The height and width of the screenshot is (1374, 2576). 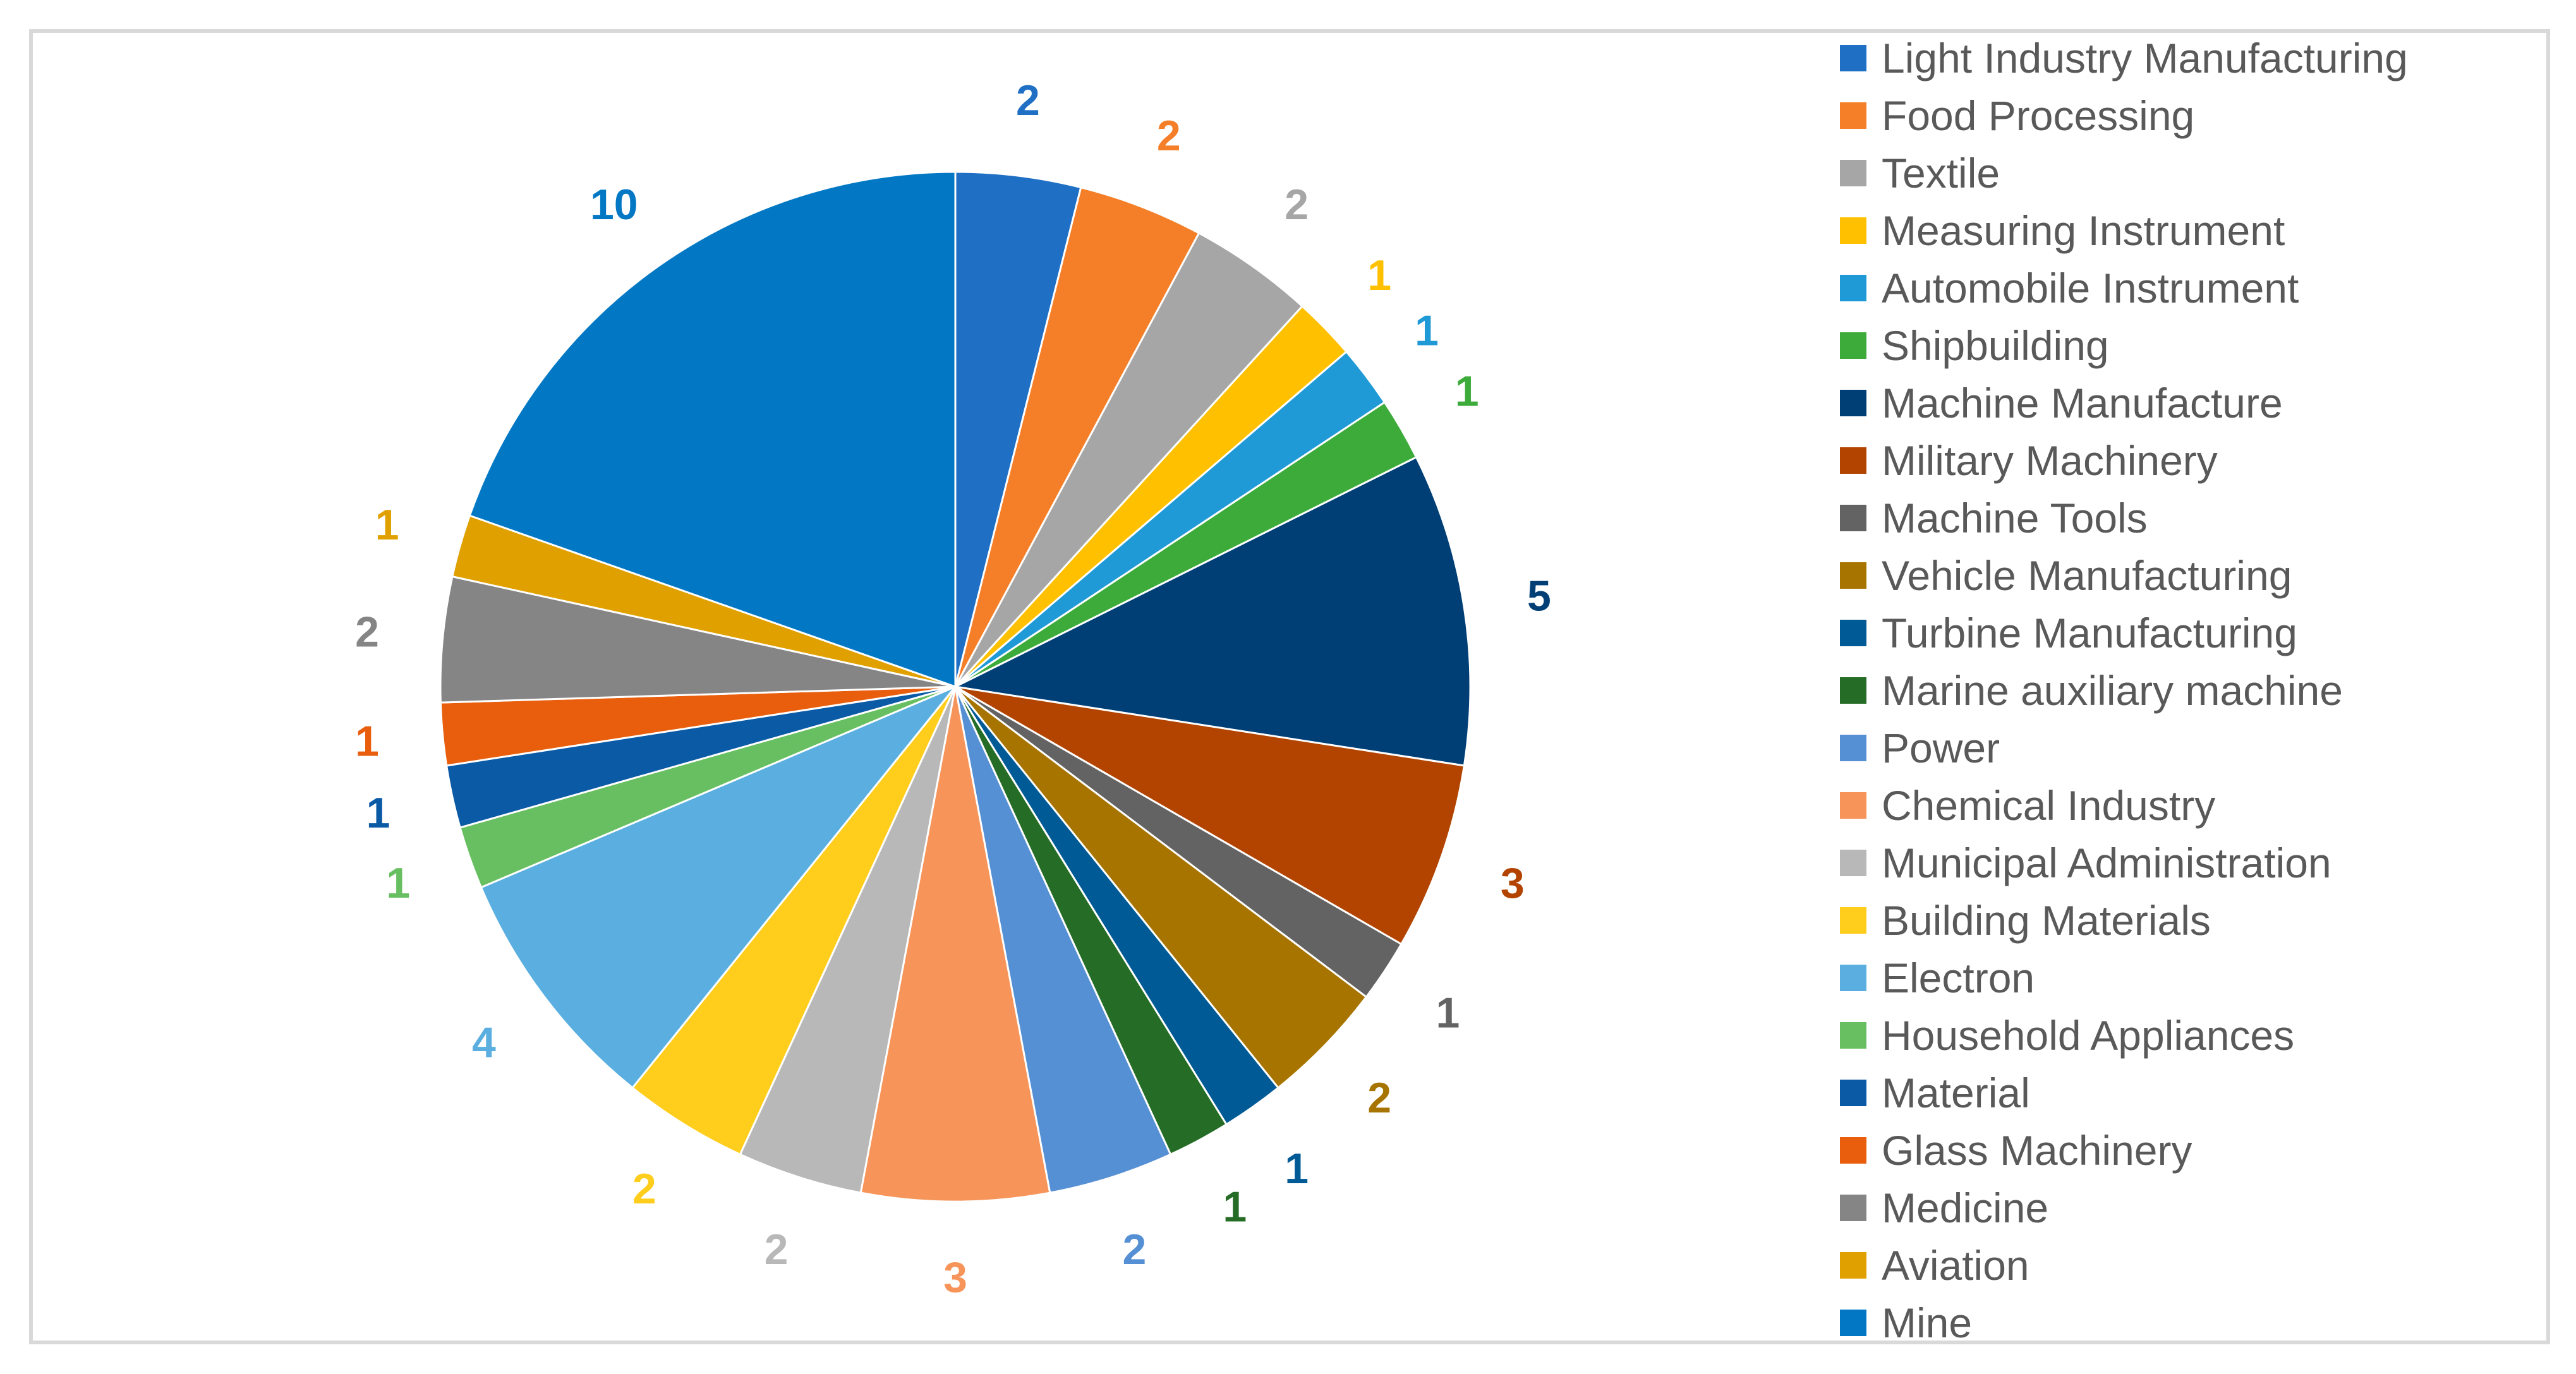 I want to click on legend-item-medicine: Medicine, so click(x=2190, y=1207).